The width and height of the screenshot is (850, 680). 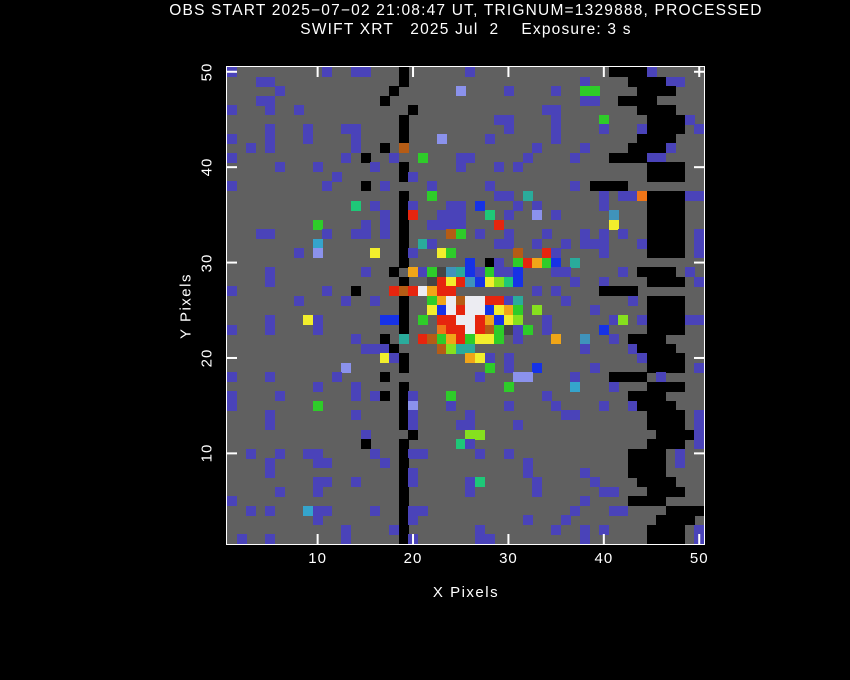 What do you see at coordinates (207, 167) in the screenshot?
I see `y-tick-label: 40` at bounding box center [207, 167].